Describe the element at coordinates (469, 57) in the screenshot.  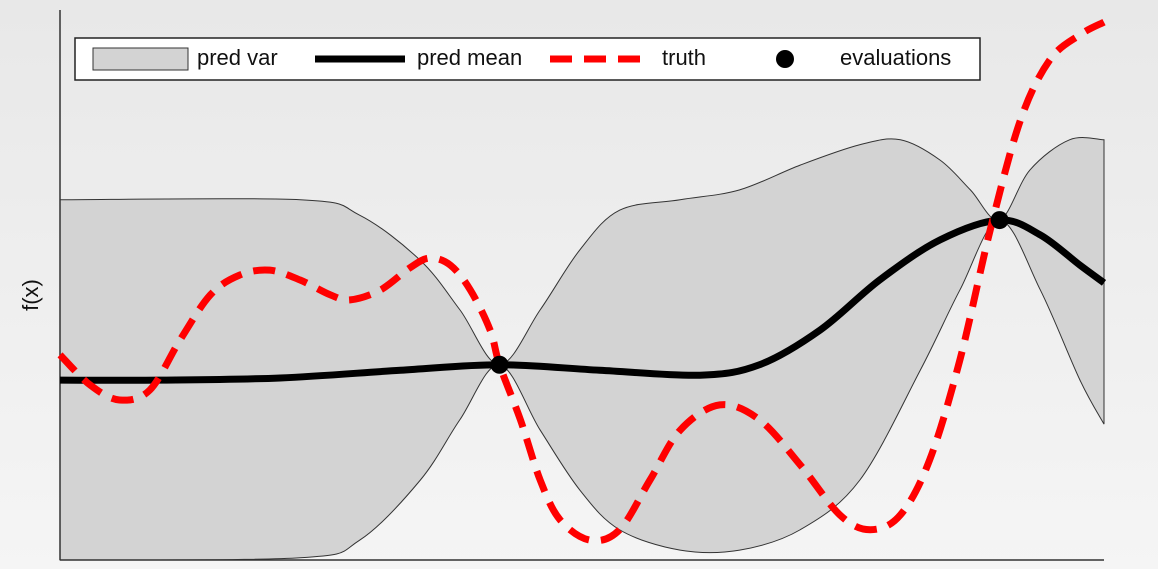
I see `legend-label: pred mean` at that location.